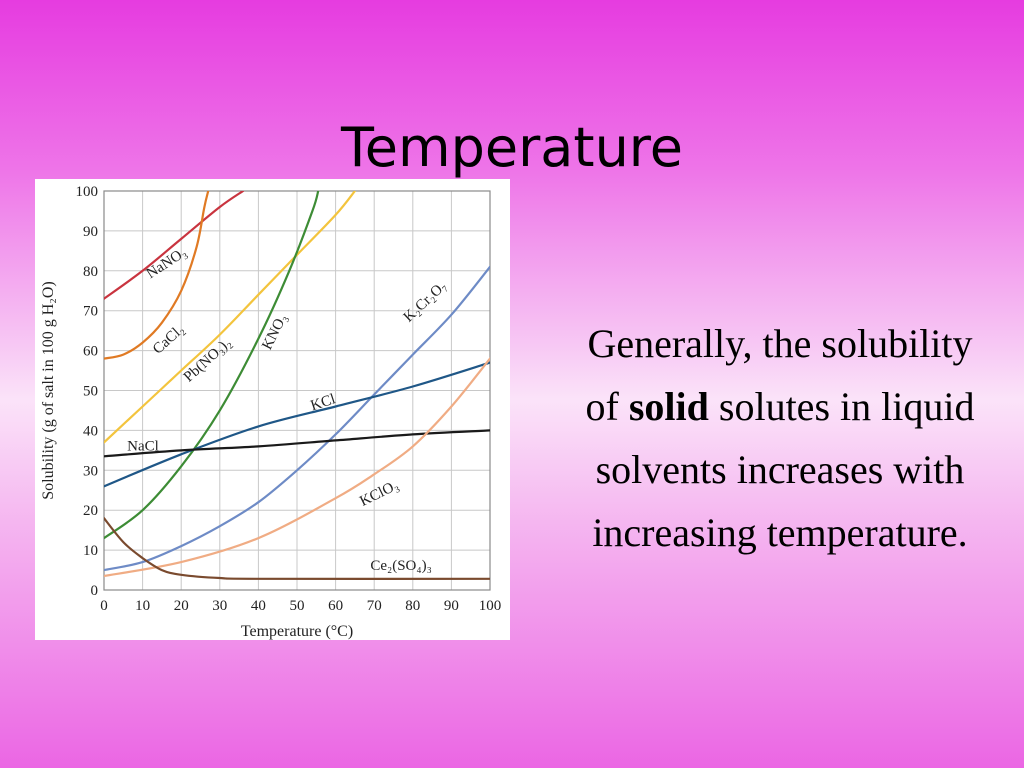  What do you see at coordinates (425, 301) in the screenshot?
I see `series-label-k2cr2o7: K₂Cr₂O₇` at bounding box center [425, 301].